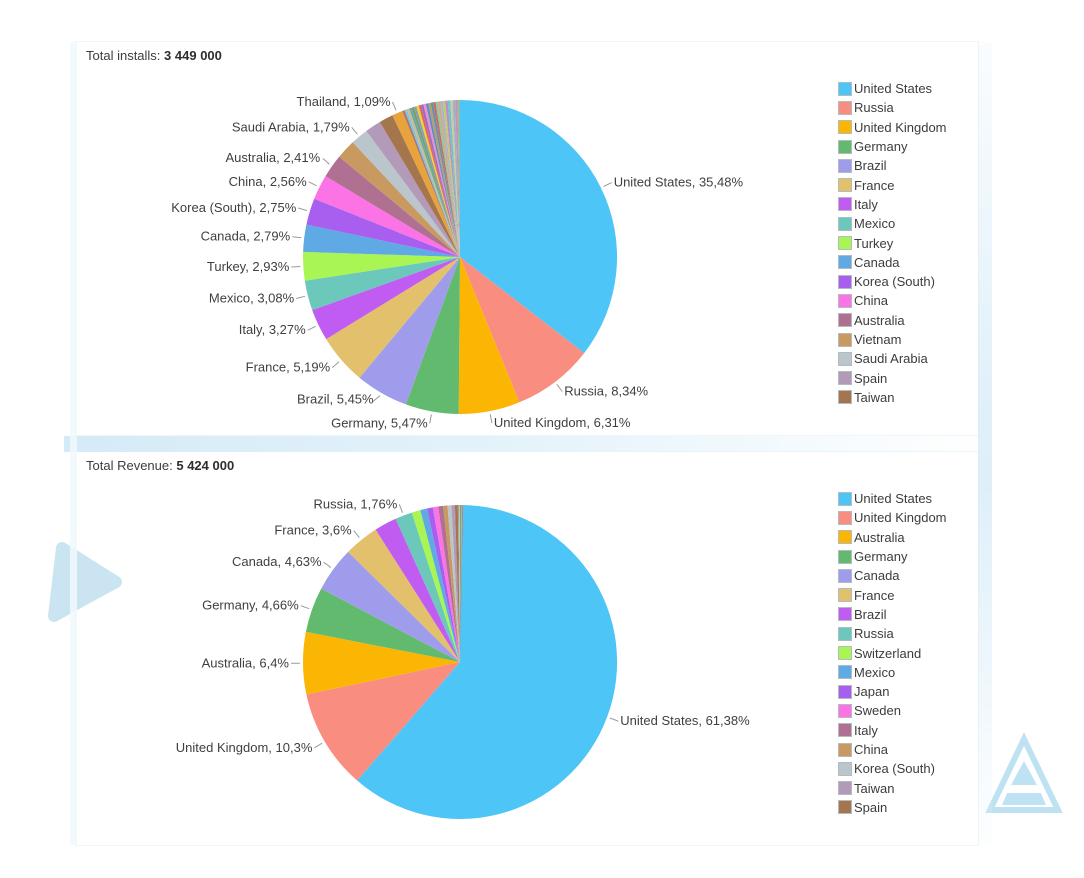  Describe the element at coordinates (892, 242) in the screenshot. I see `legend-item-turkey: Turkey` at that location.